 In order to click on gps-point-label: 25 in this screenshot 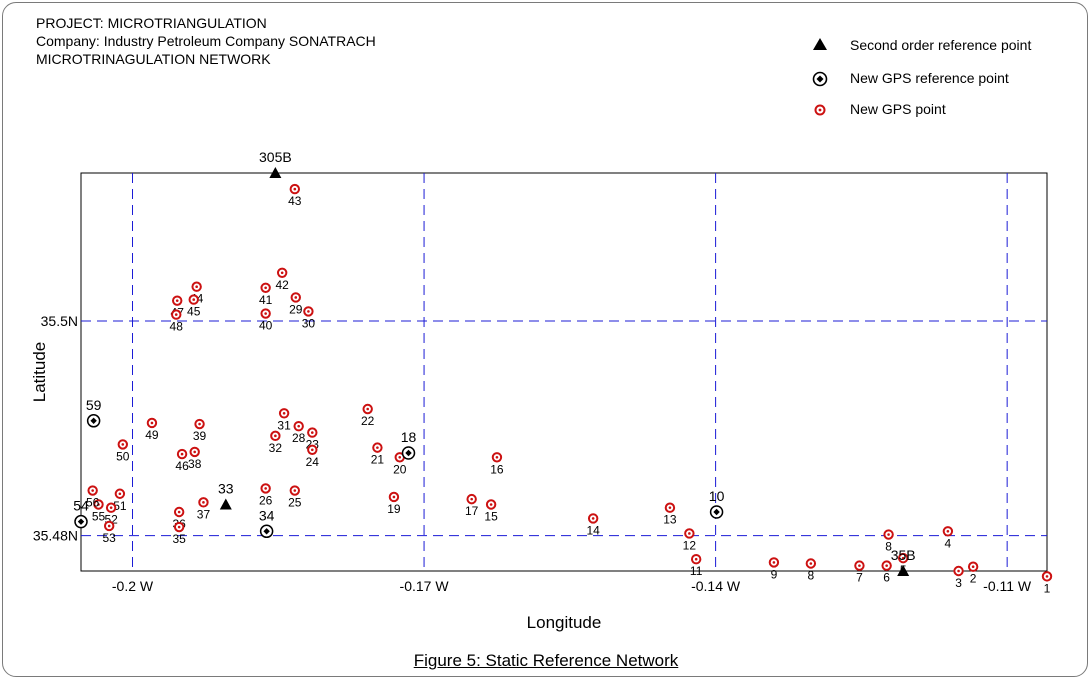, I will do `click(295, 503)`.